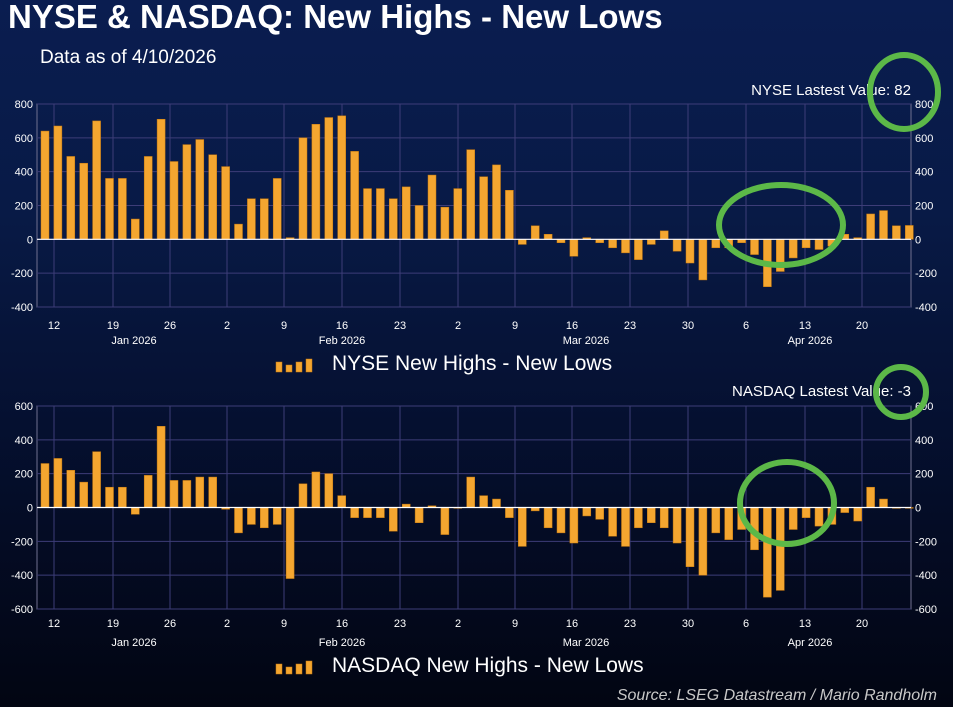  What do you see at coordinates (22, 308) in the screenshot?
I see `y-tick-label-left: -400` at bounding box center [22, 308].